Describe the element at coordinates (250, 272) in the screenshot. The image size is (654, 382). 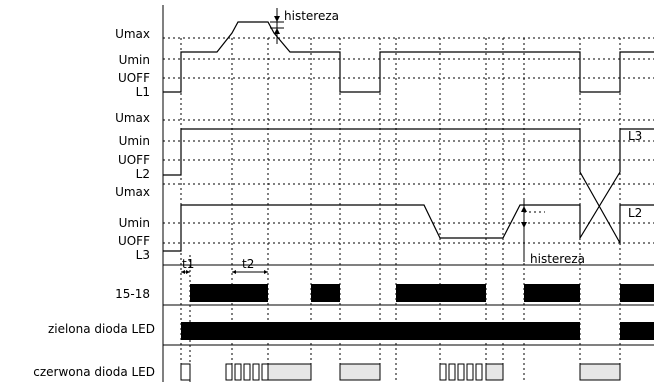
I see `t2-marker` at that location.